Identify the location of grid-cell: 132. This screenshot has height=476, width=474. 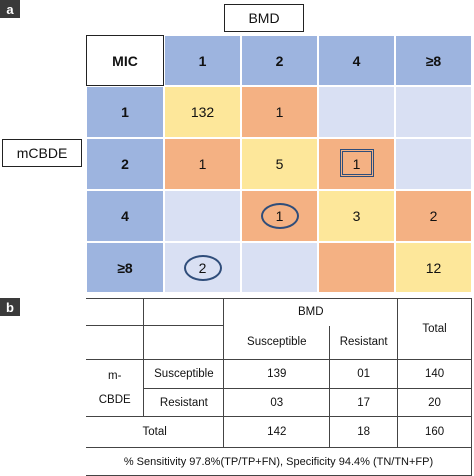
(202, 112).